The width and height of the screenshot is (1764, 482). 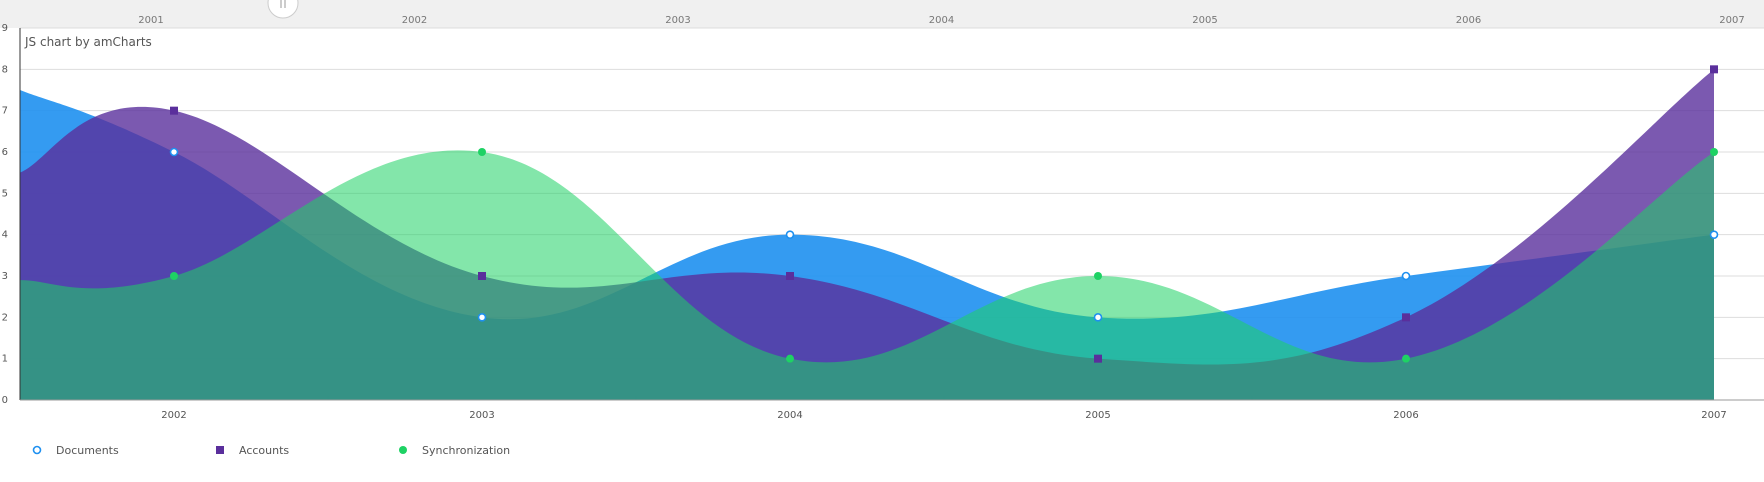 I want to click on y-tick-label: 0, so click(x=5, y=400).